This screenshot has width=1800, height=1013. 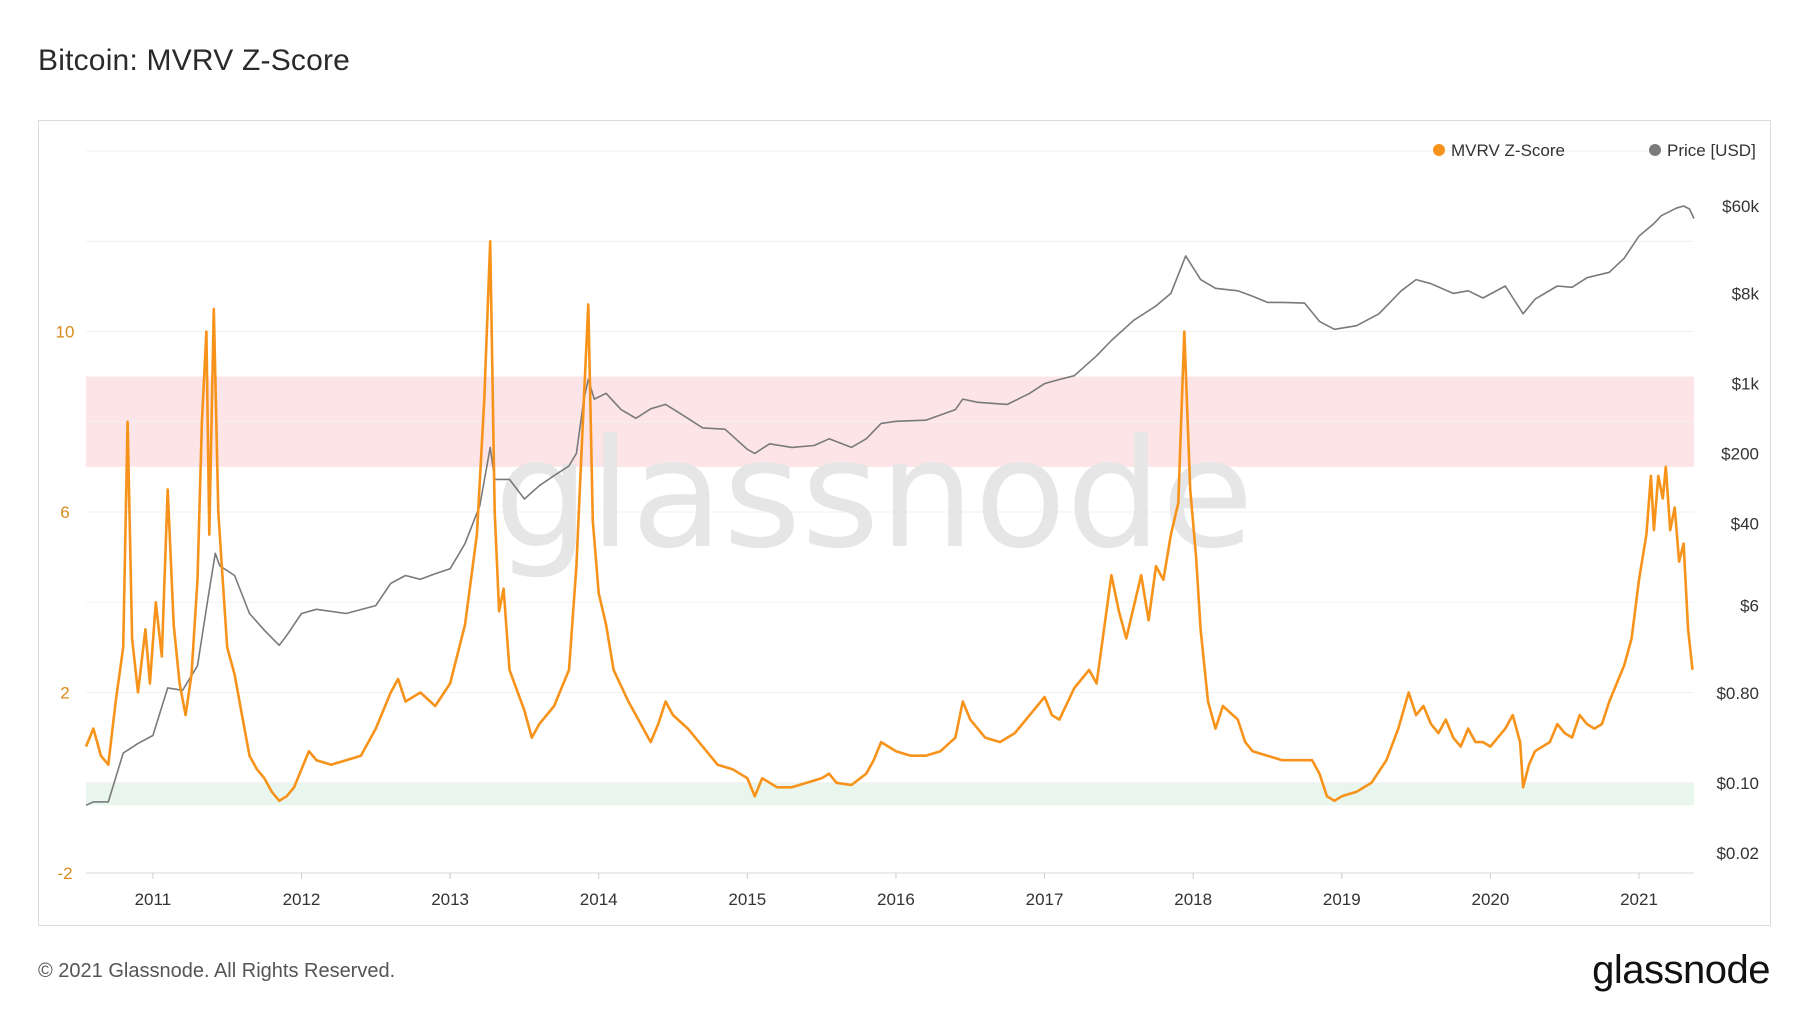 I want to click on right-tick-label: $0.02, so click(x=1737, y=853).